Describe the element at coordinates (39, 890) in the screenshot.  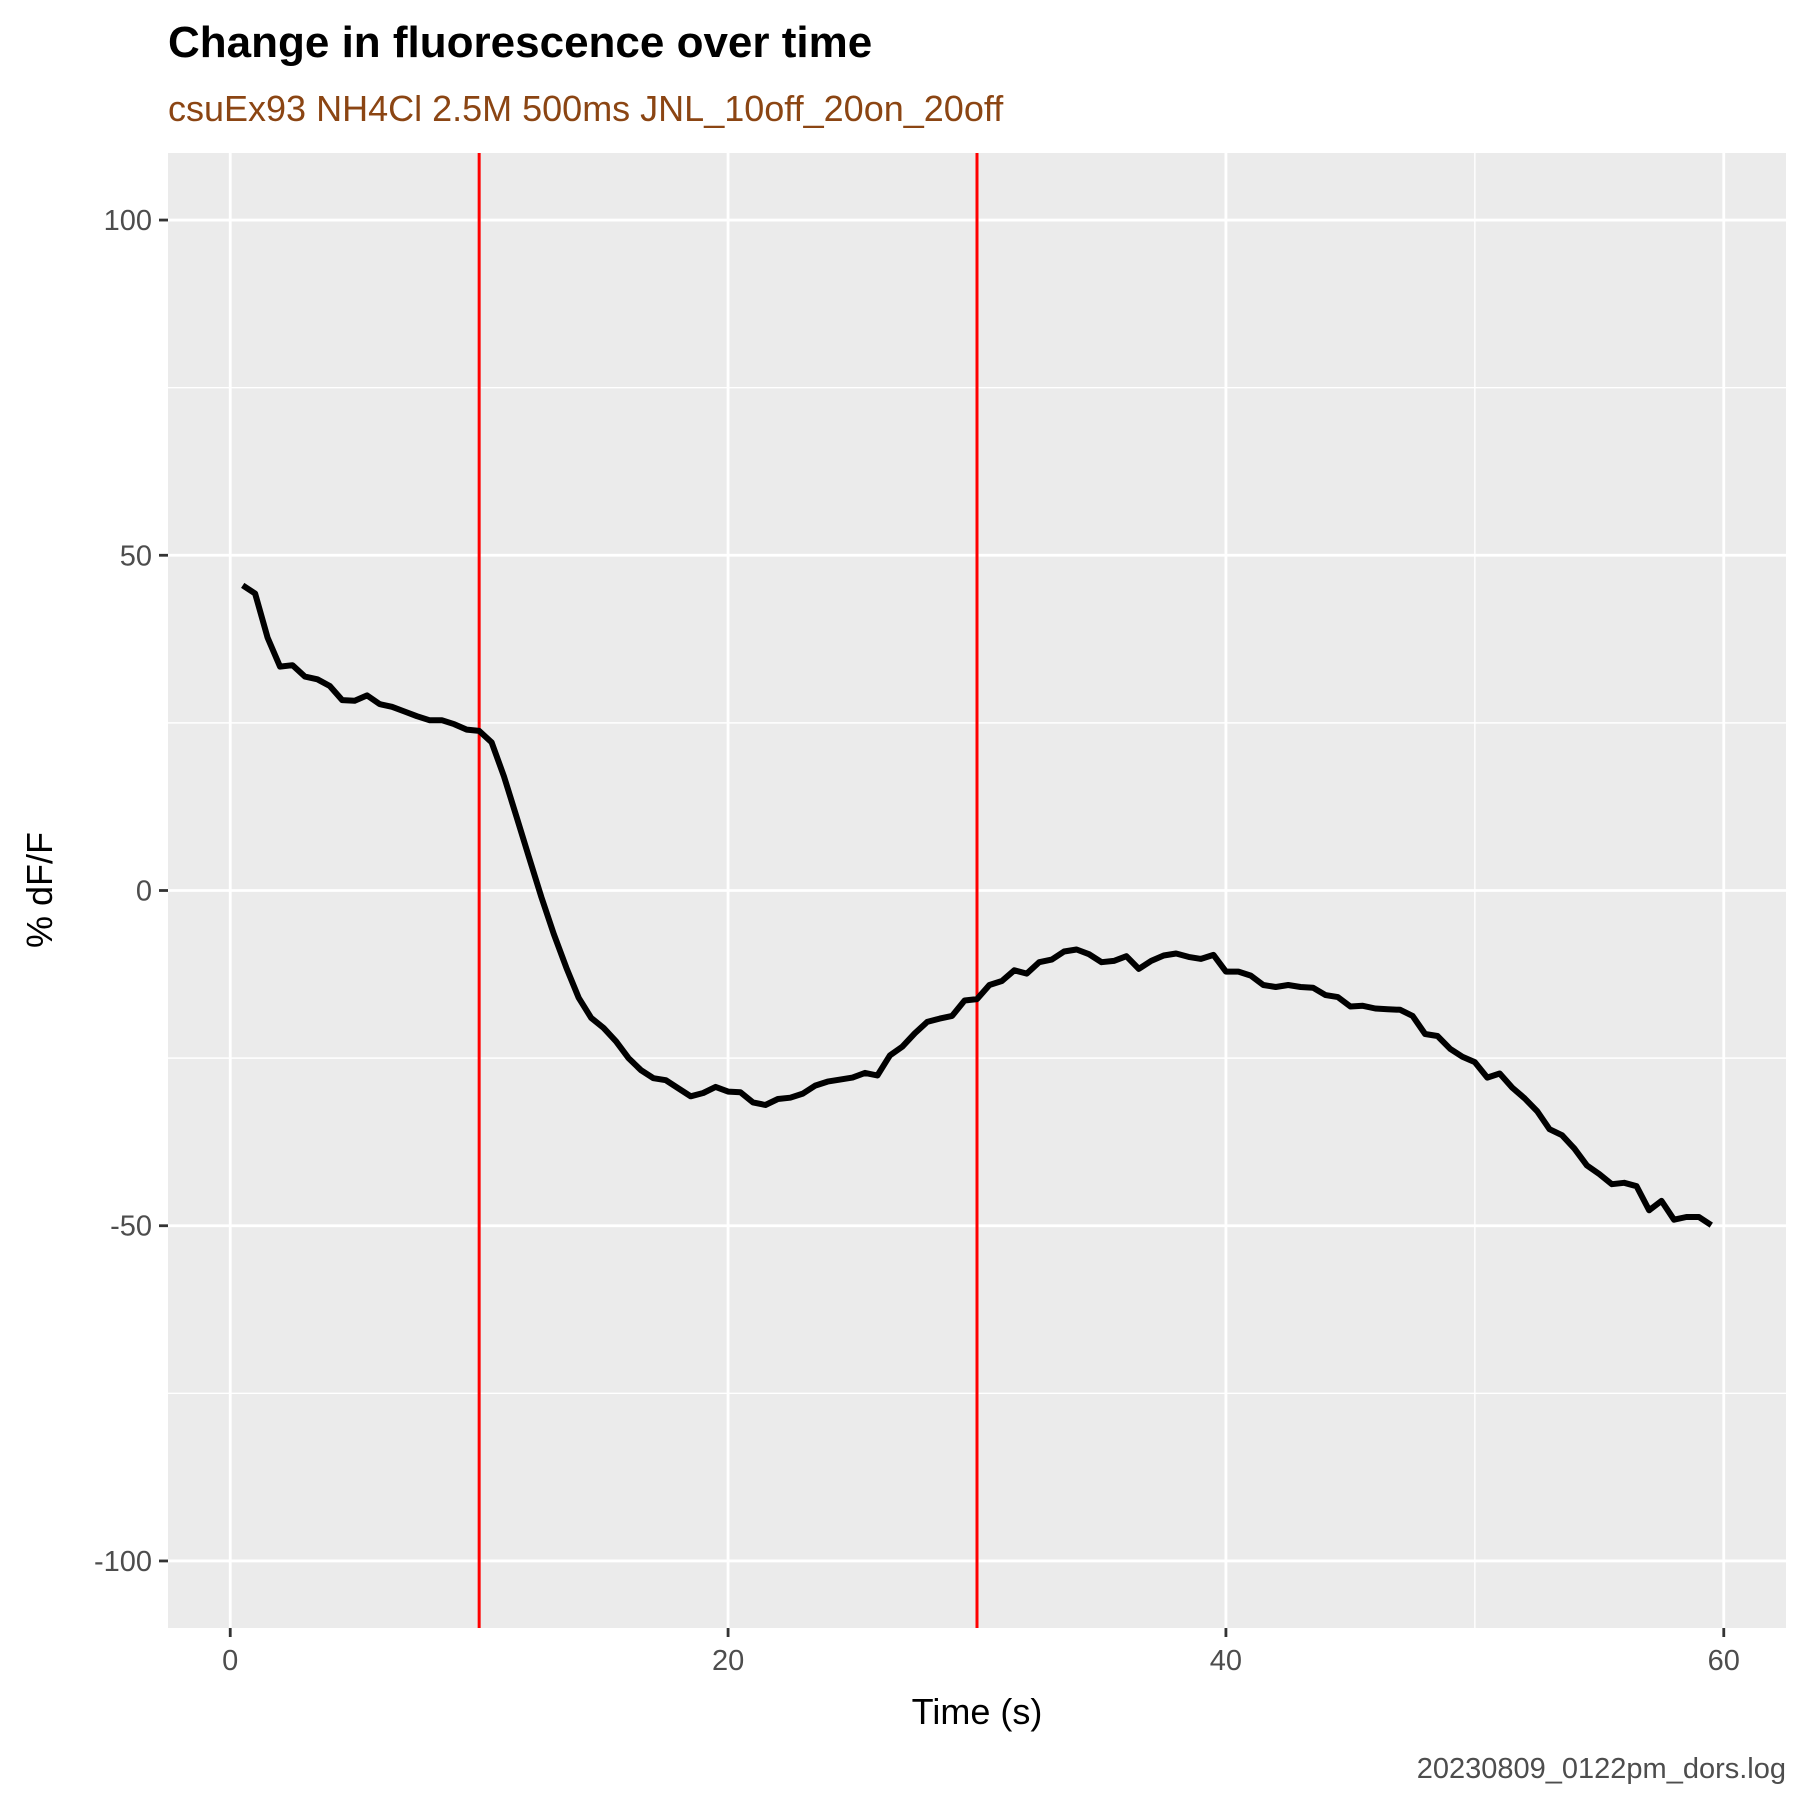
I see `y-axis-title: % dF/F` at that location.